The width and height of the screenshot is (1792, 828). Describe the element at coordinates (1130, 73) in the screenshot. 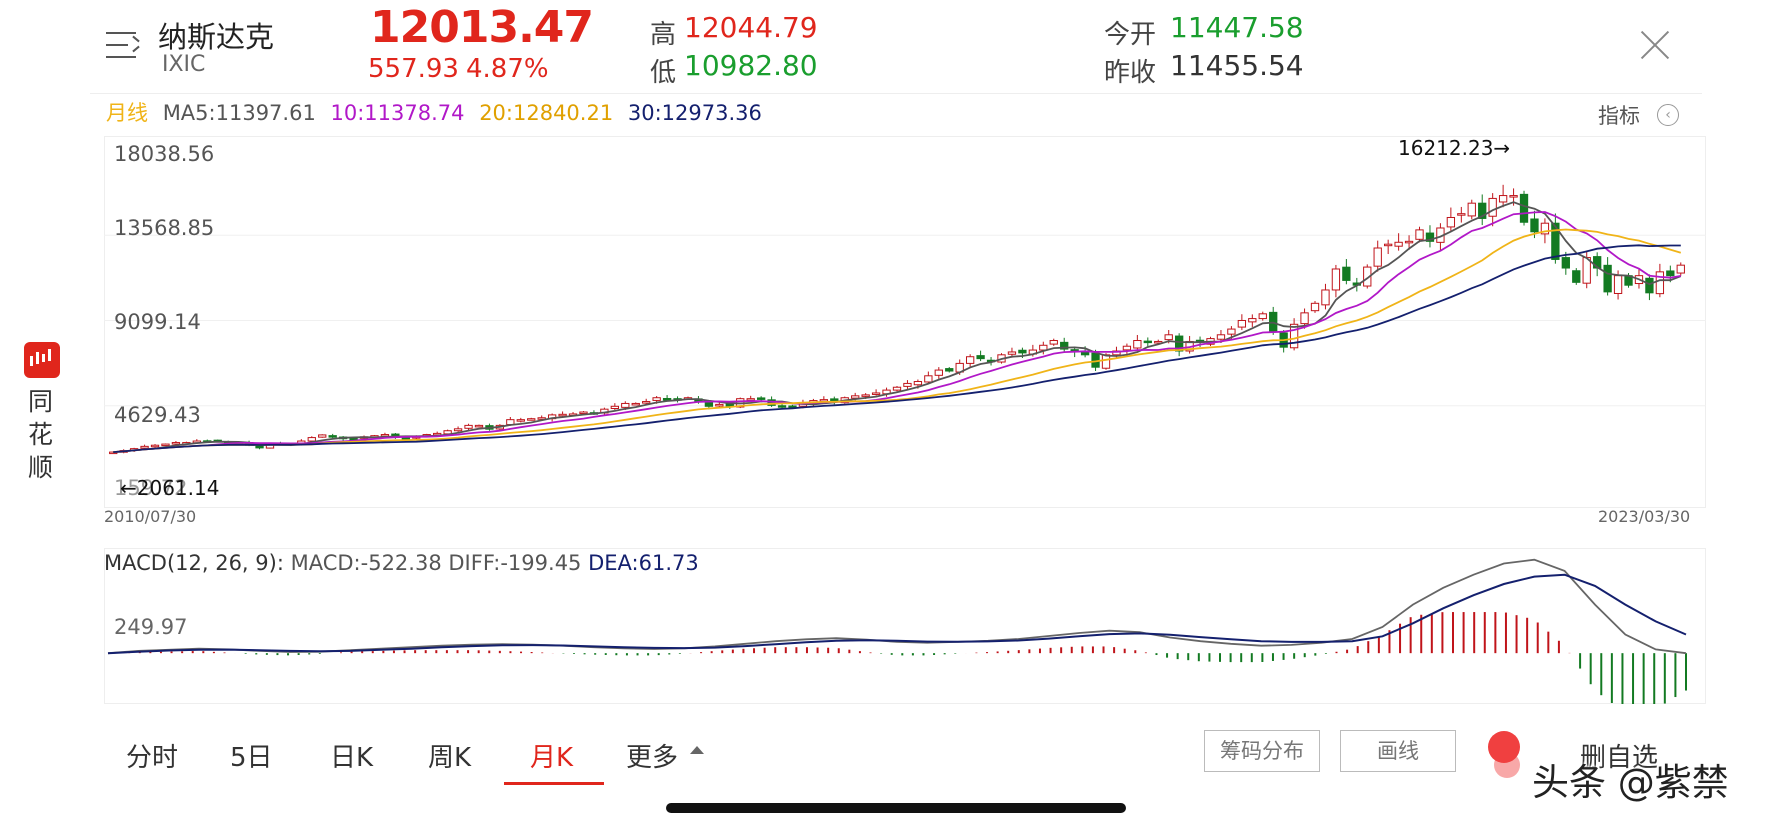

I see `prev-close-label: 昨收` at that location.